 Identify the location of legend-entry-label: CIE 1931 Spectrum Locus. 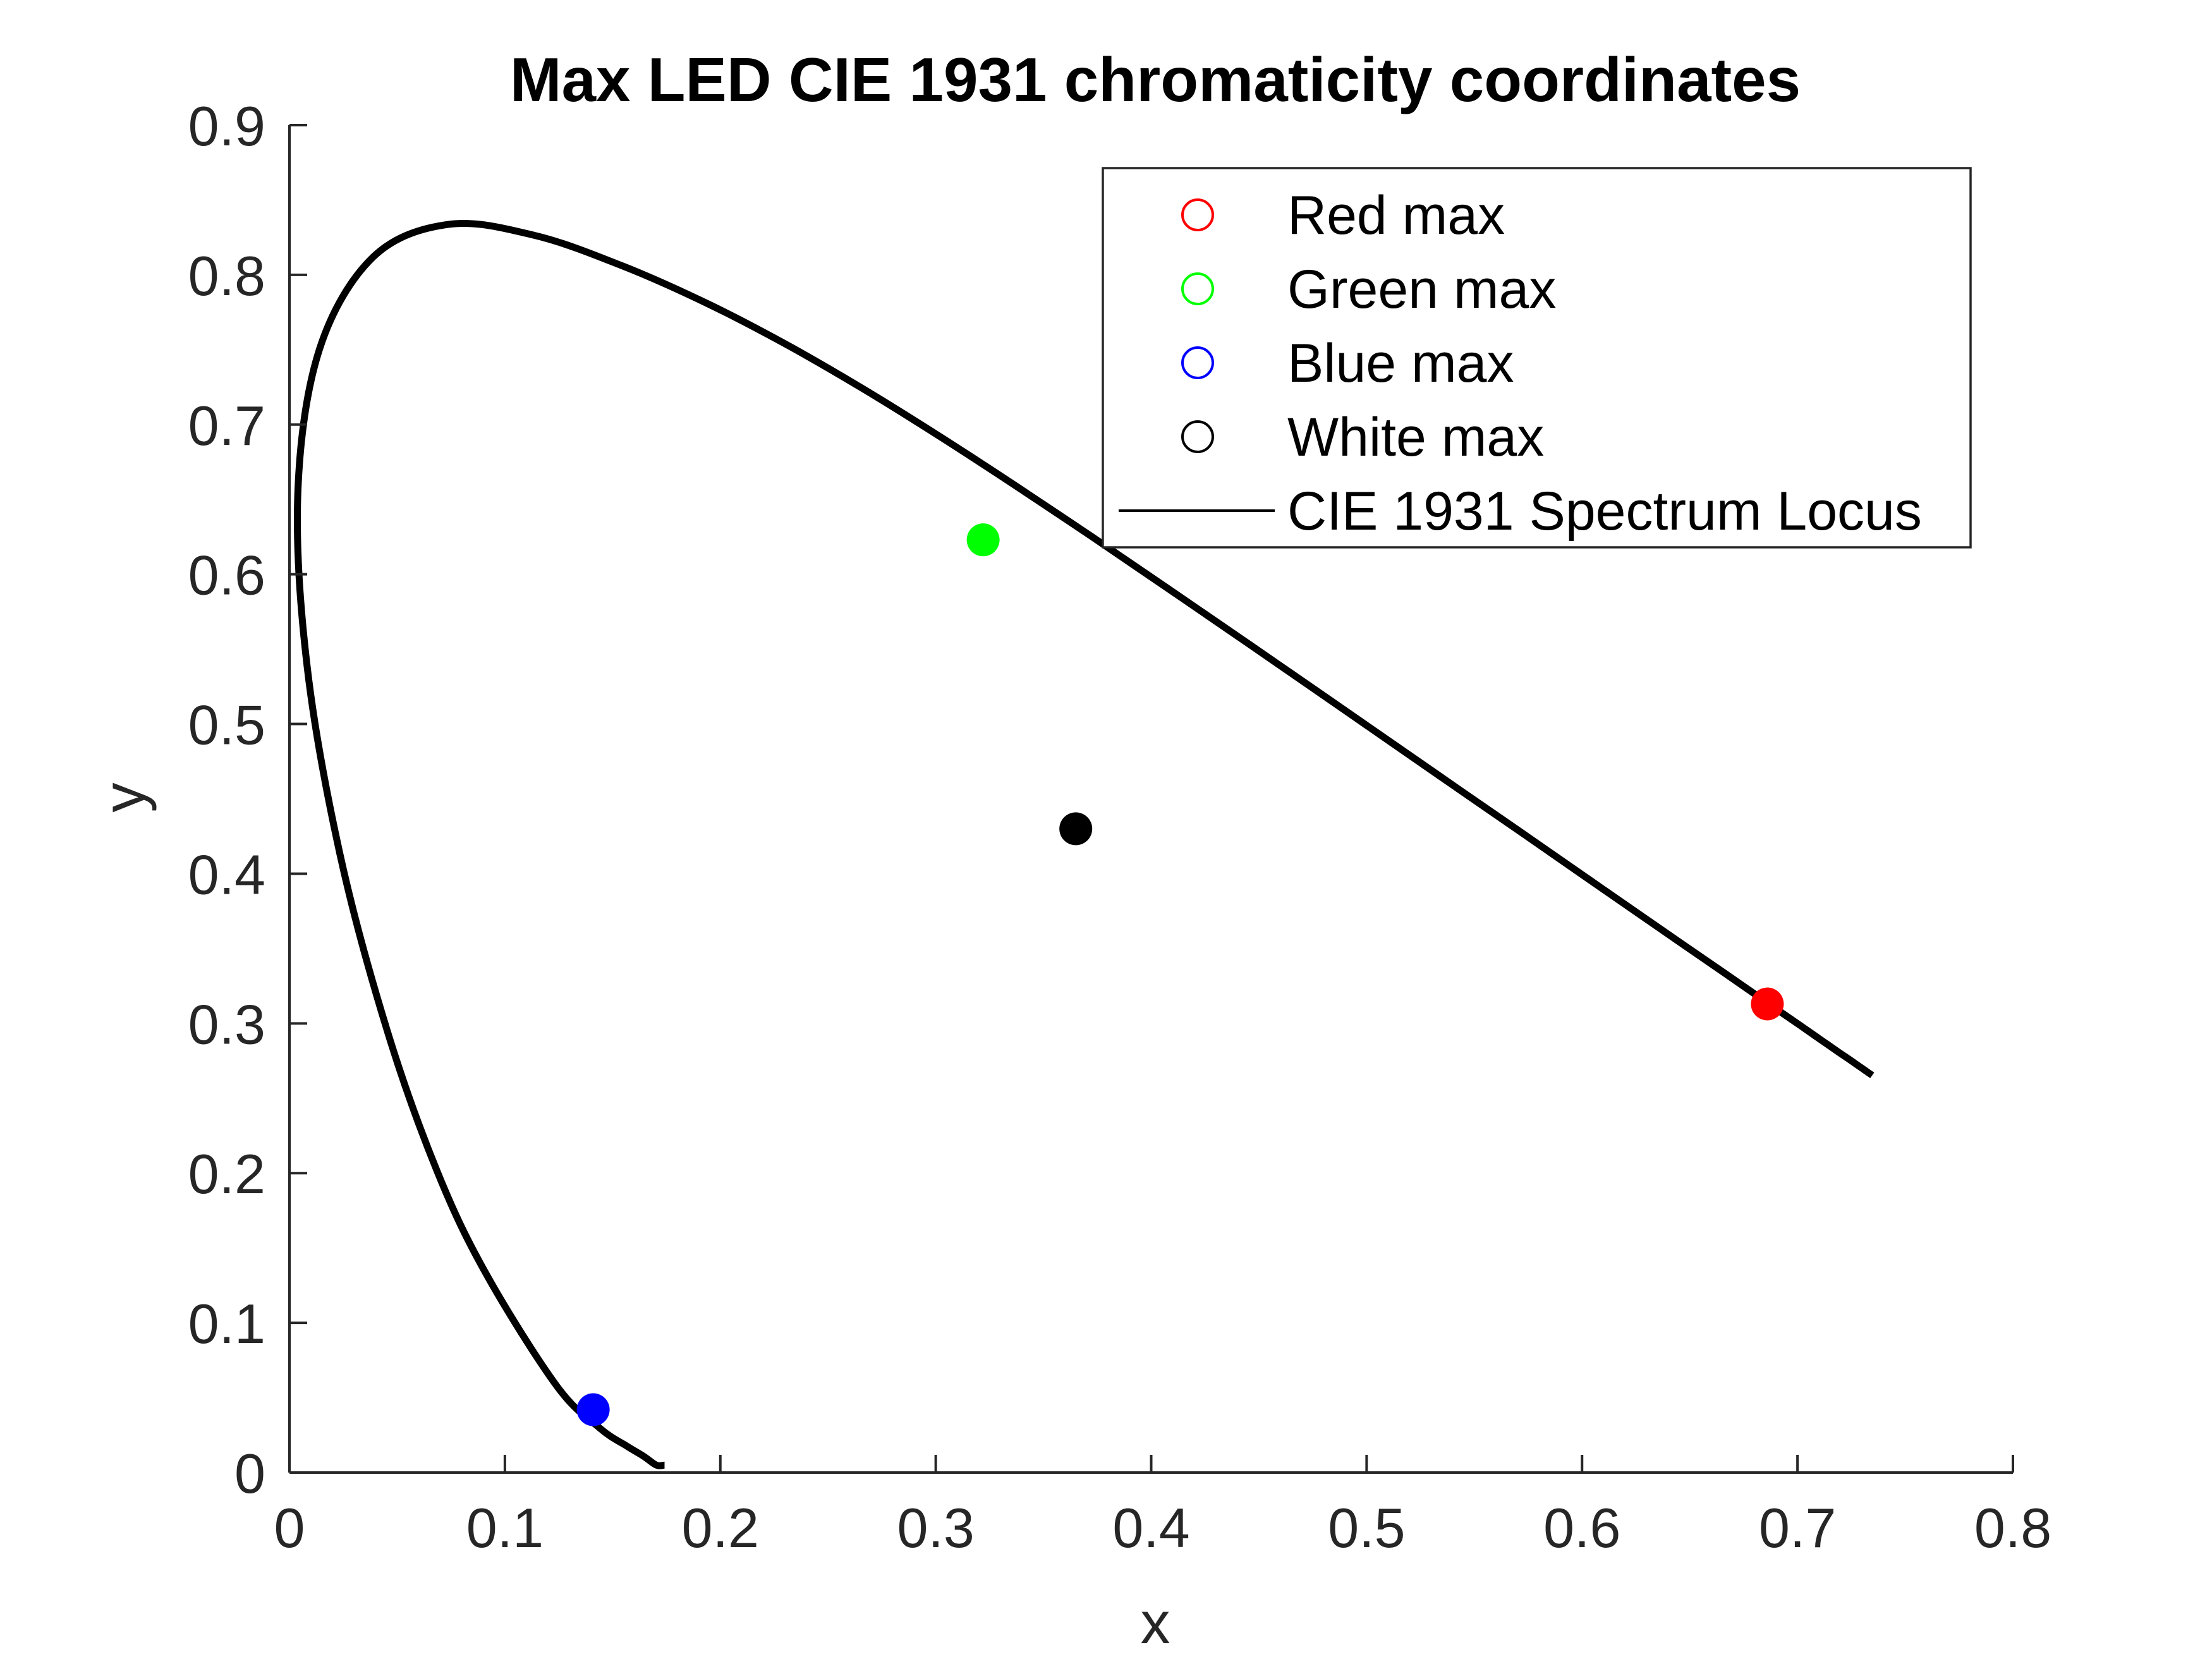
(1604, 511).